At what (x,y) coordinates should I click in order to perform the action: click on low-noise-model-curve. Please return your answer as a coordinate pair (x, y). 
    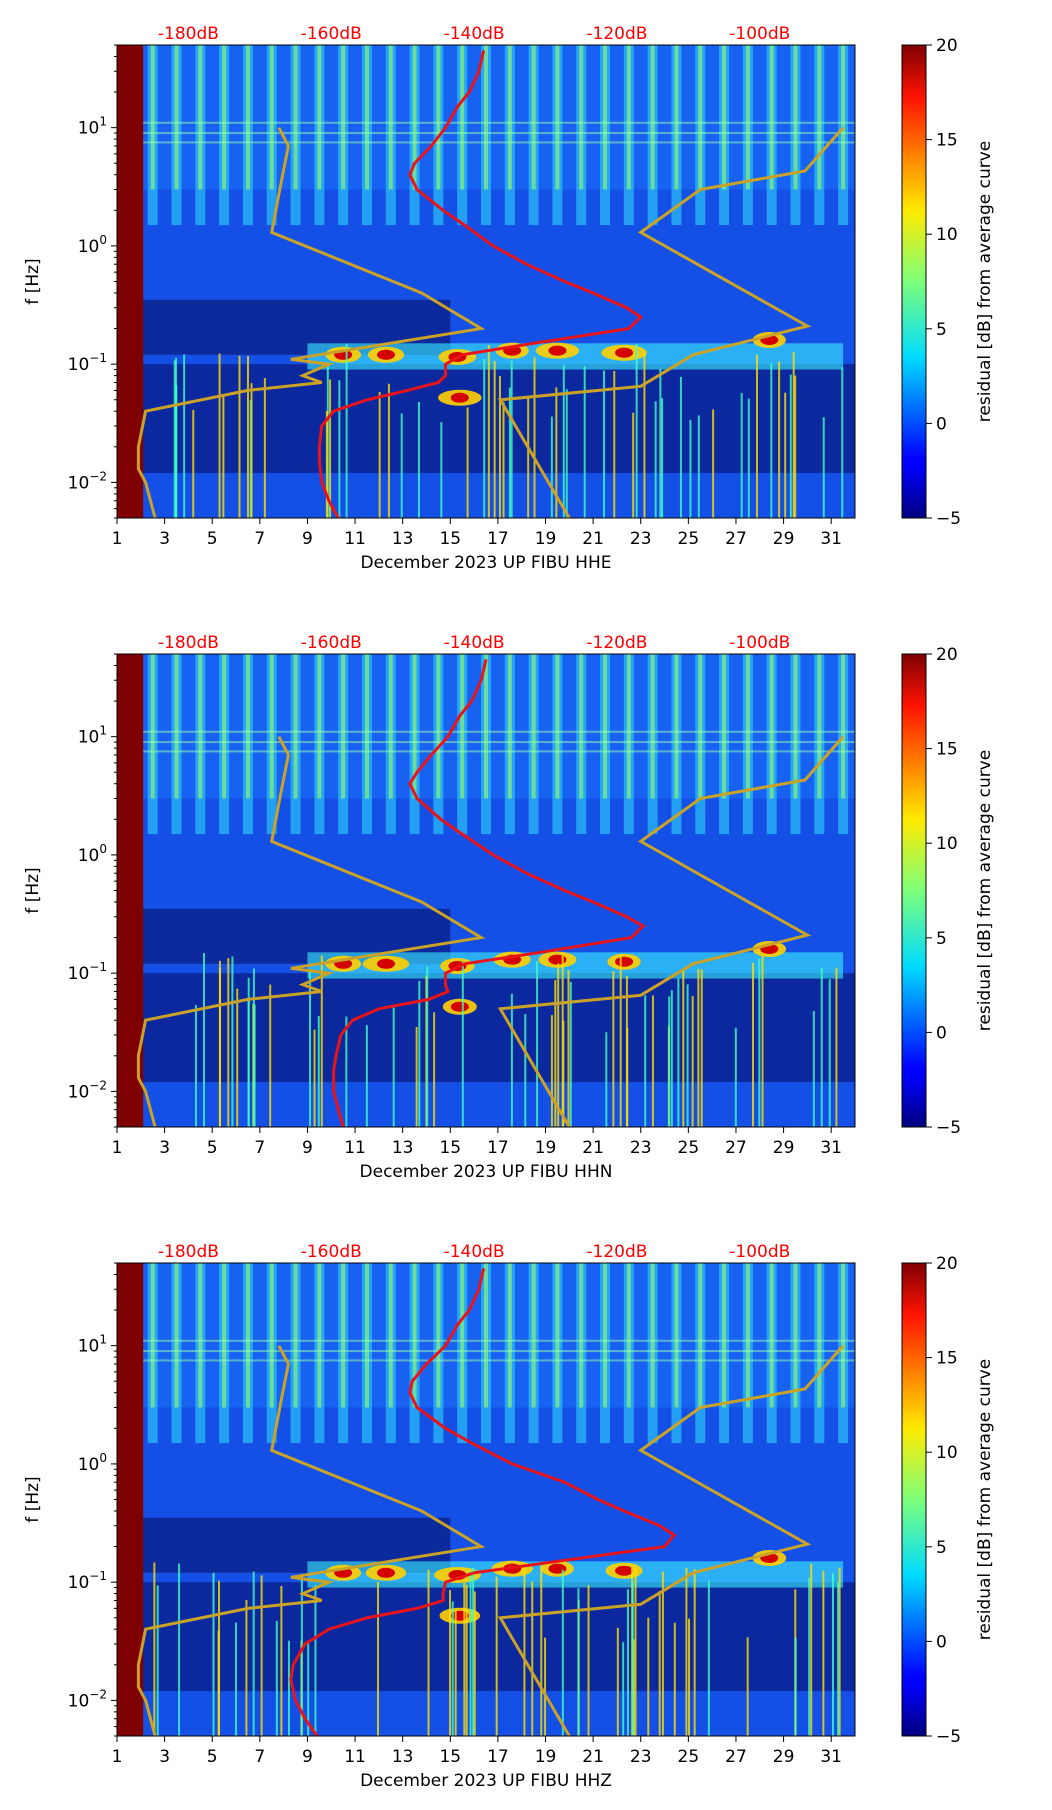
    Looking at the image, I should click on (311, 1540).